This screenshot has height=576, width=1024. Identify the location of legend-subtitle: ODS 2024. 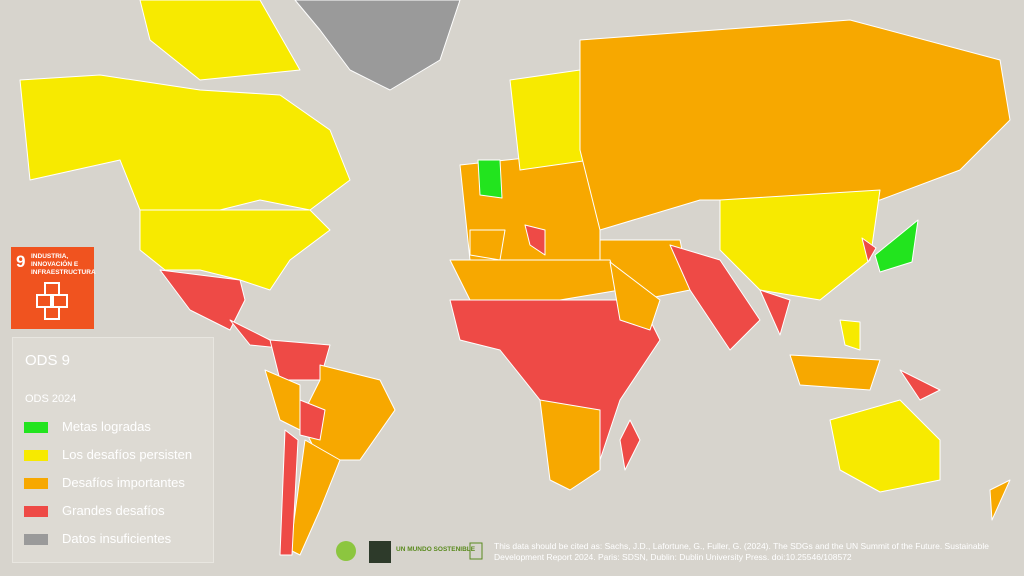
(51, 399).